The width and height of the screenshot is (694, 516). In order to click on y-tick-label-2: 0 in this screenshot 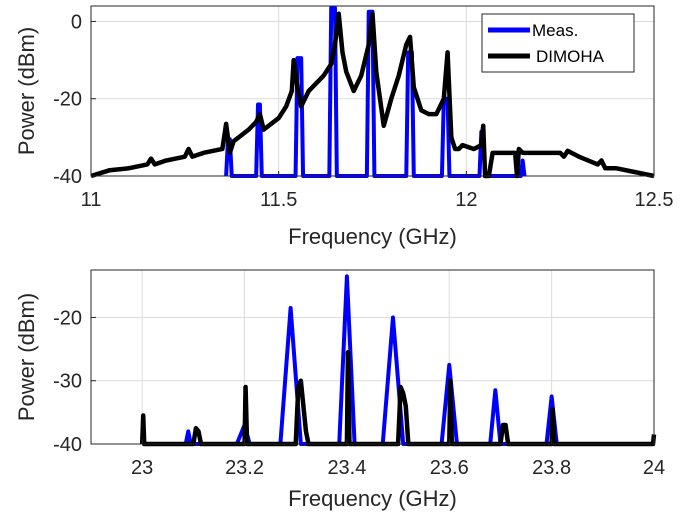, I will do `click(76, 22)`.